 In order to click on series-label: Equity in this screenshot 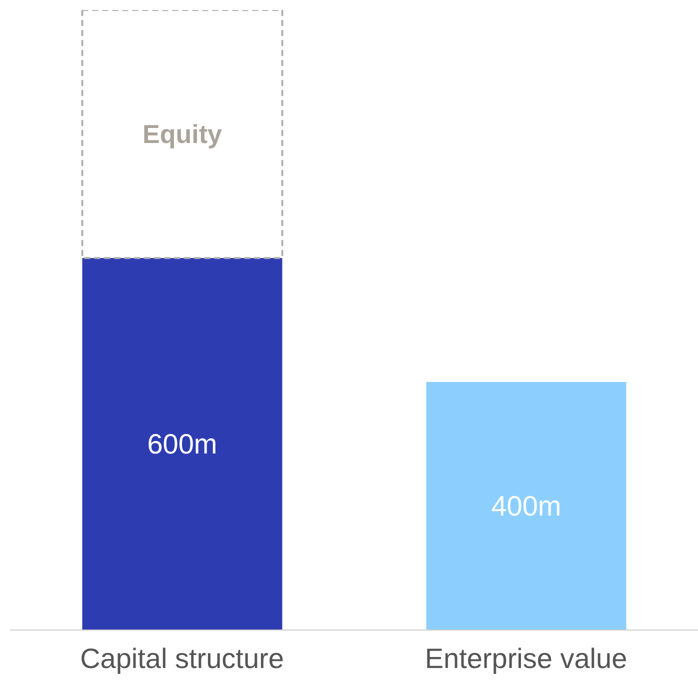, I will do `click(182, 134)`.